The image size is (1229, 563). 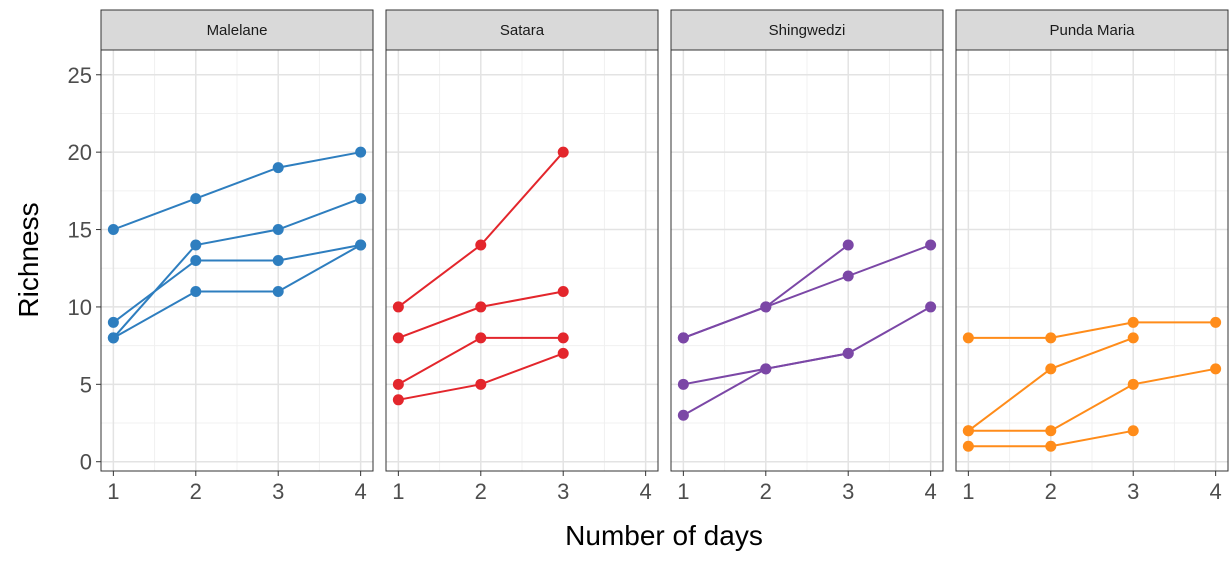 What do you see at coordinates (80, 307) in the screenshot?
I see `y-tick-label: 10` at bounding box center [80, 307].